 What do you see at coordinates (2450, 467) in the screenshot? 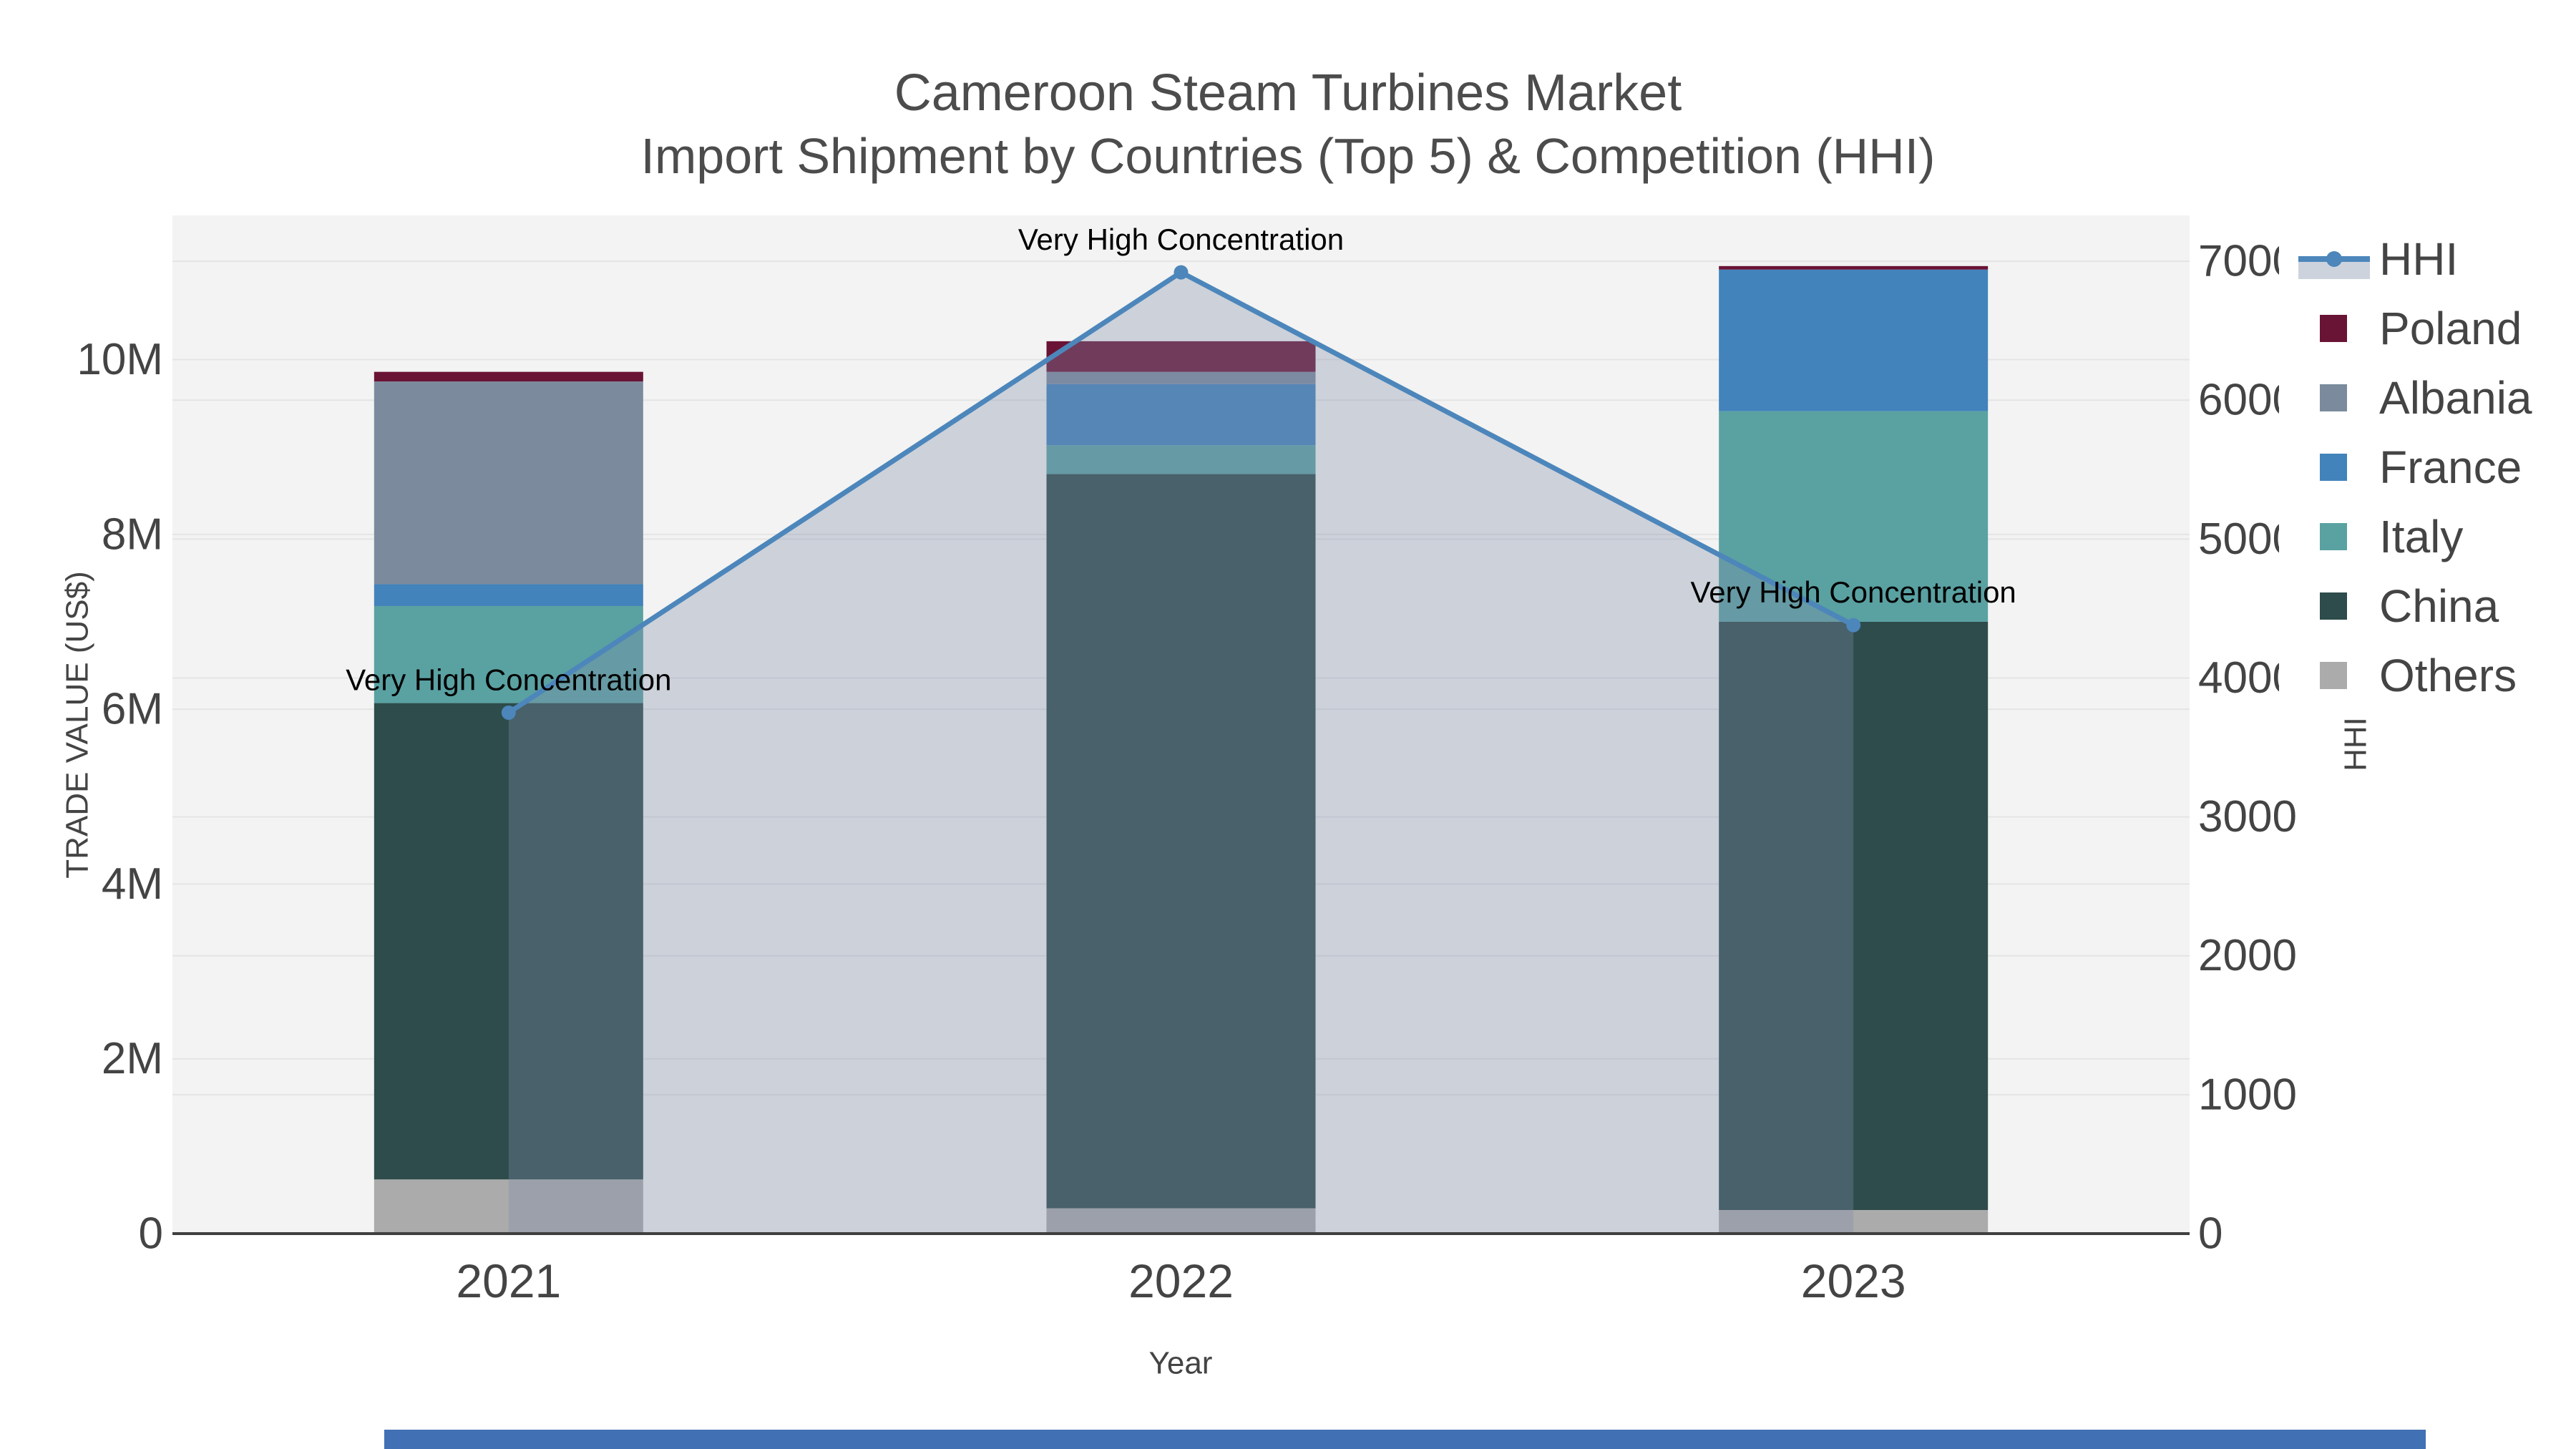
I see `legend-label-france: France` at bounding box center [2450, 467].